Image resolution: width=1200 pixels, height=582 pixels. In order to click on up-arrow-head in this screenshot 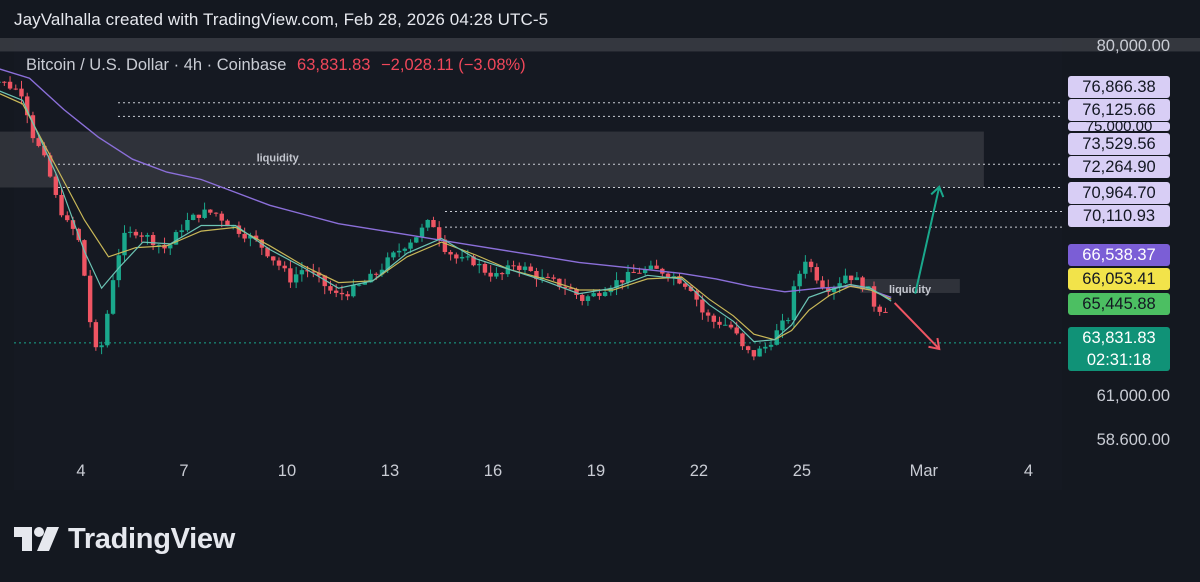, I will do `click(937, 191)`.